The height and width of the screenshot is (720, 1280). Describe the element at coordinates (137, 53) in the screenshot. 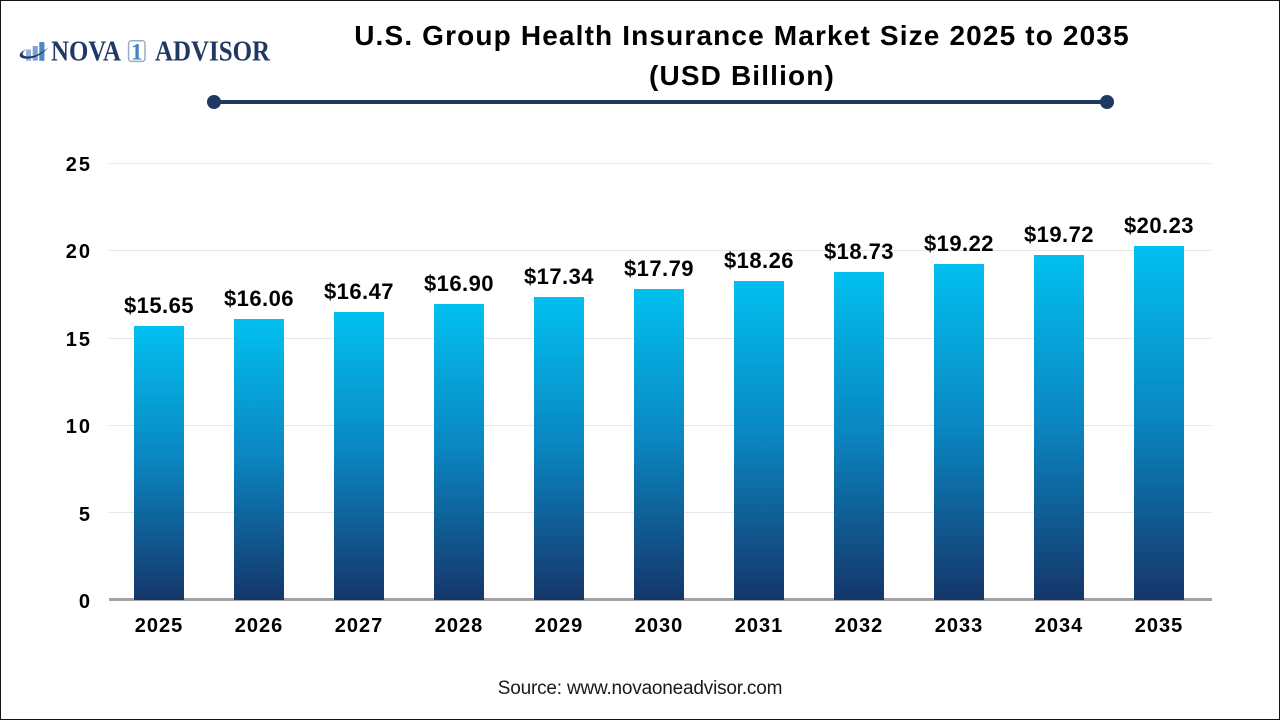

I see `svg-text: 1` at that location.